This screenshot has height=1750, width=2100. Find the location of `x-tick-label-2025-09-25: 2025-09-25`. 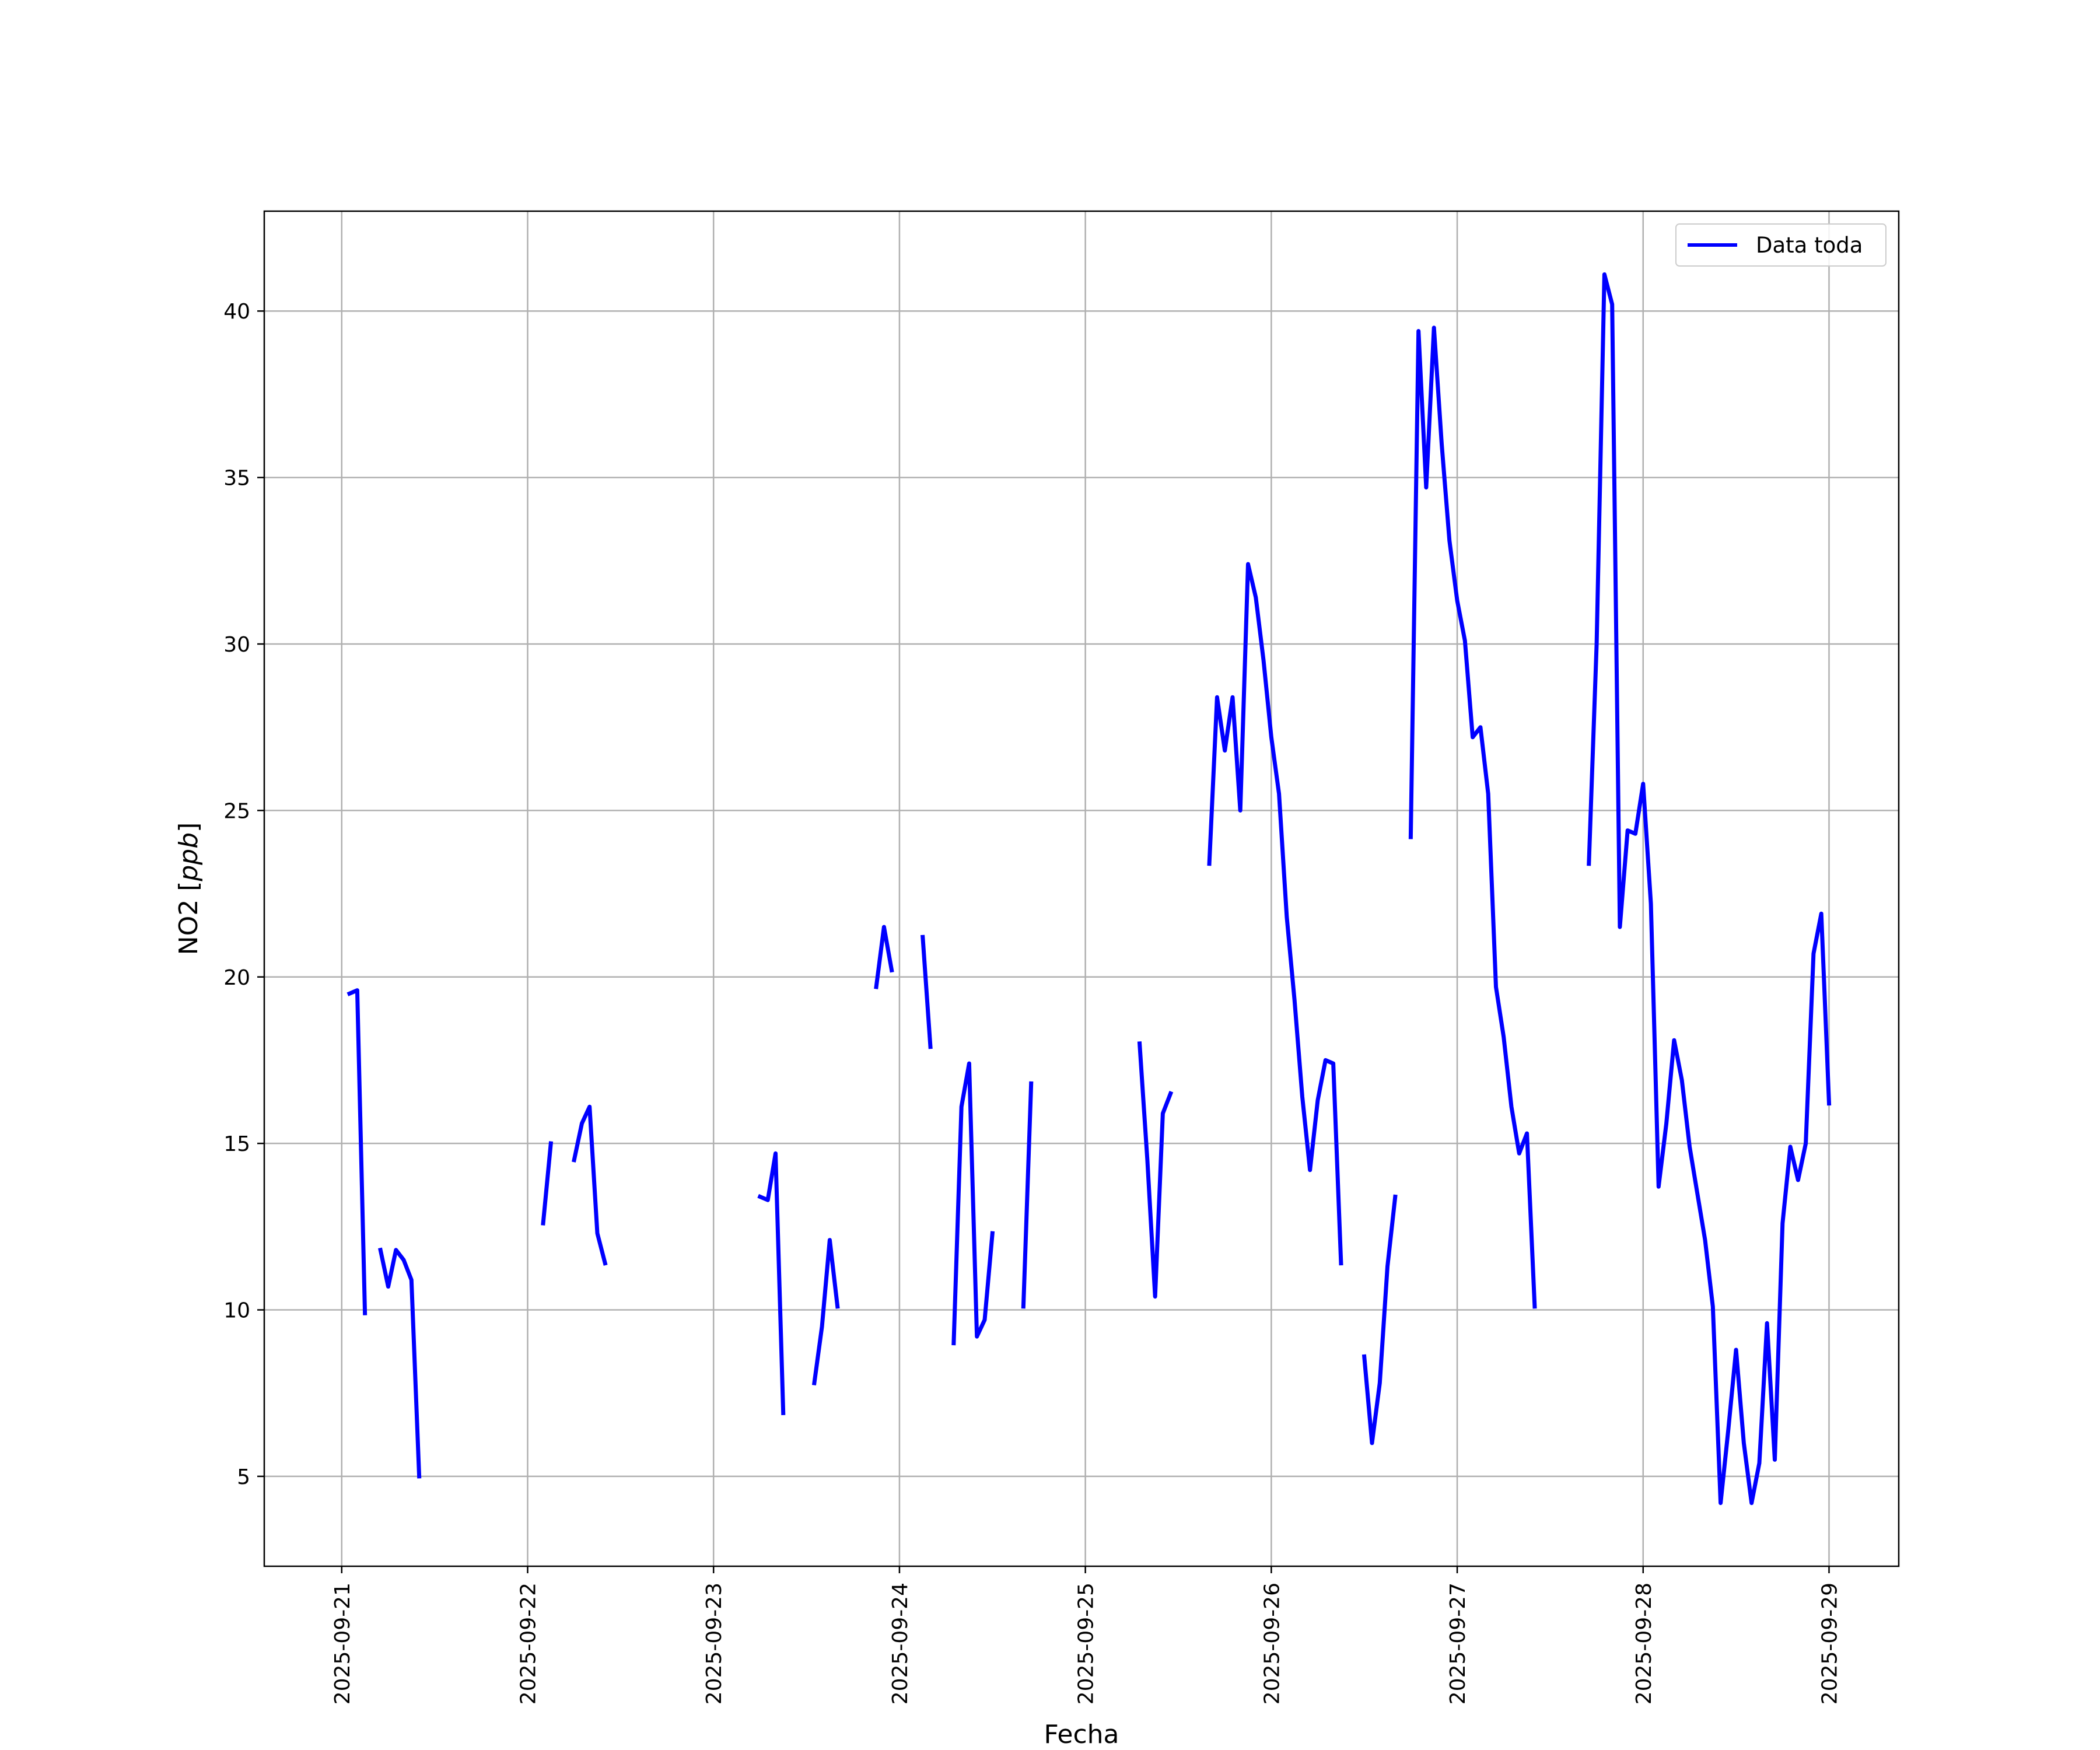

x-tick-label-2025-09-25: 2025-09-25 is located at coordinates (1086, 1643).